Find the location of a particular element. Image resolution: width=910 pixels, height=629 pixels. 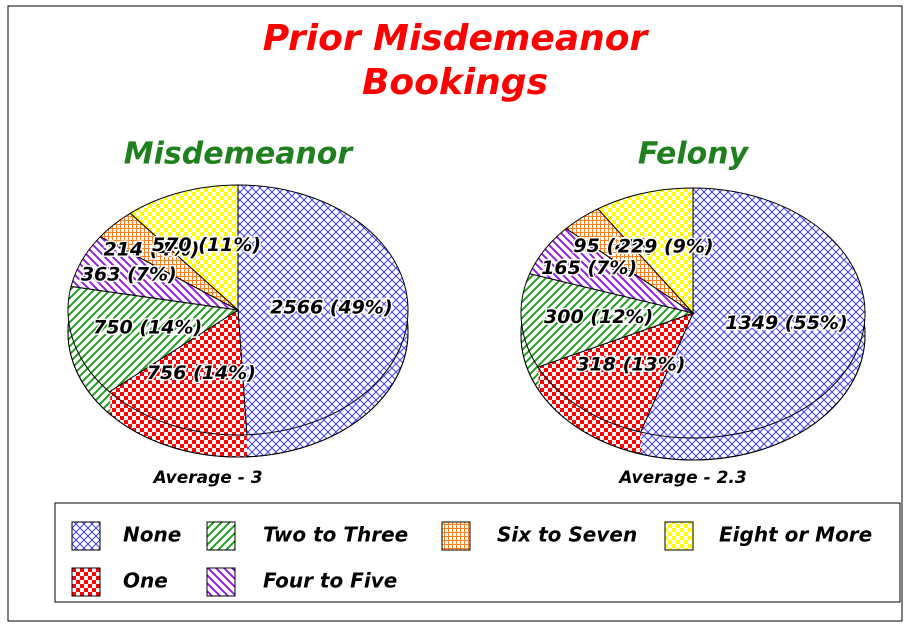

title-line: Bookings is located at coordinates (455, 82).